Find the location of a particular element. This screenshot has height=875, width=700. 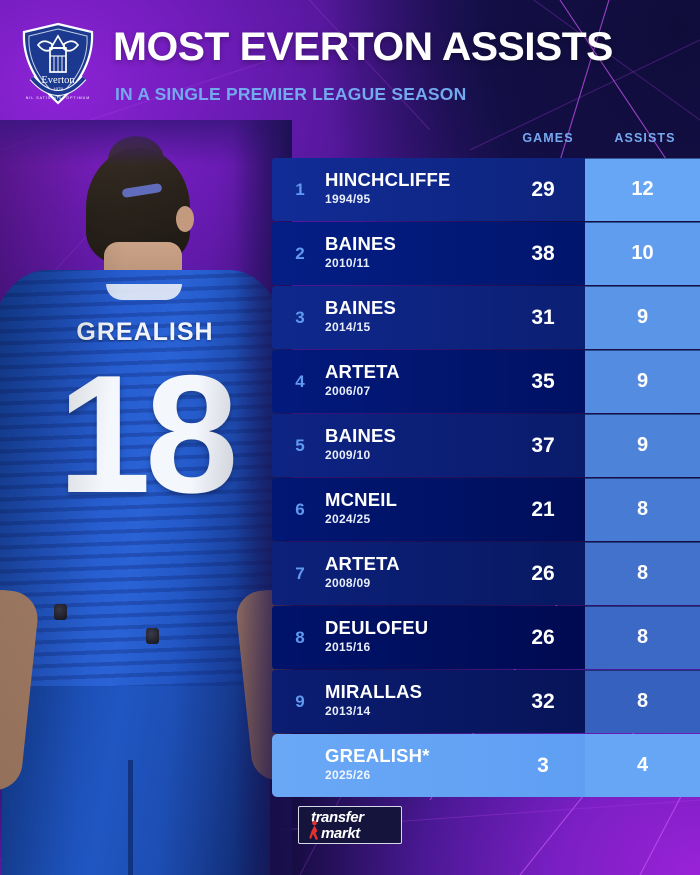

player-shorts is located at coordinates (136, 780).